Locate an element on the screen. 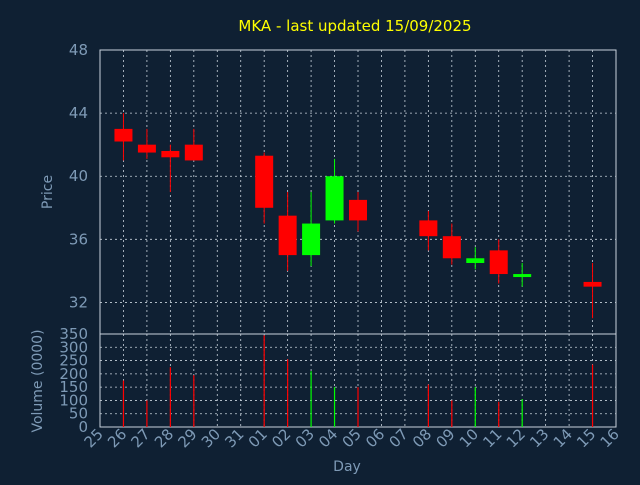  x-tick-label: 12 is located at coordinates (516, 438).